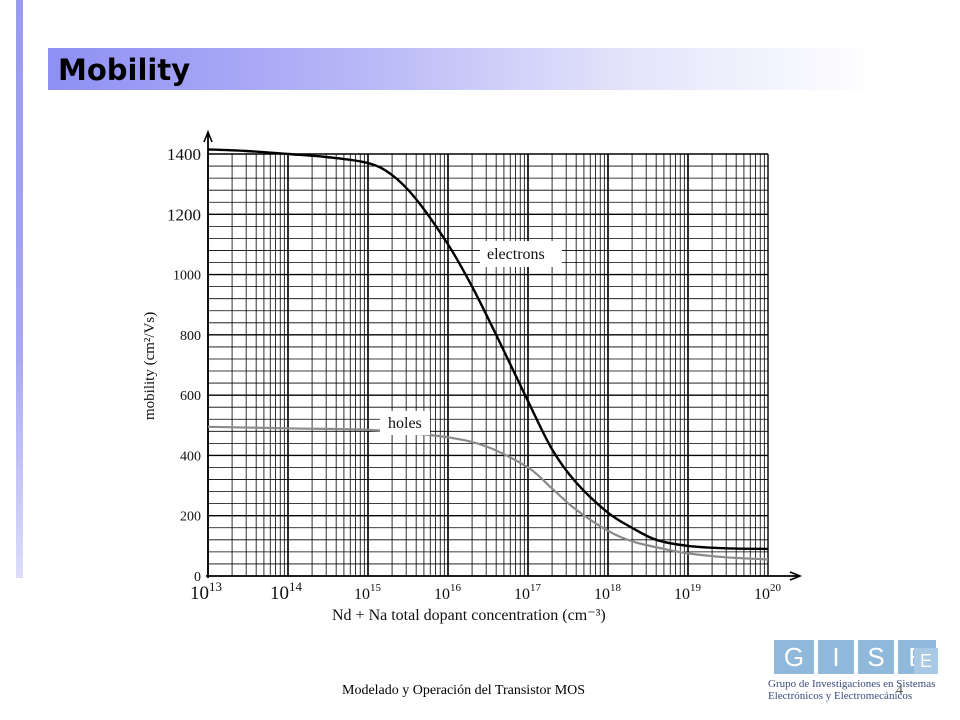 The image size is (960, 720). What do you see at coordinates (840, 696) in the screenshot?
I see `logo-text-line2: Electrónicos y Electromecánicos` at bounding box center [840, 696].